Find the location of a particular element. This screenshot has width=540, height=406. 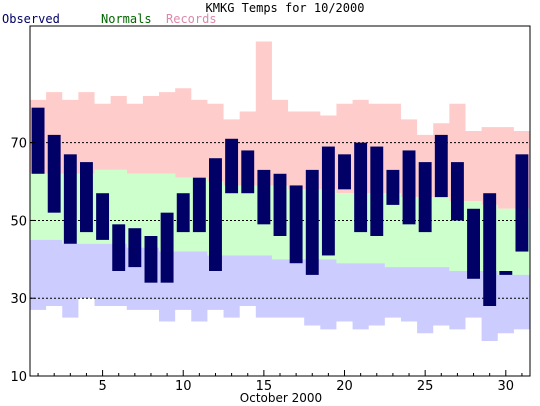

y-tick-label: 30 is located at coordinates (18, 299).